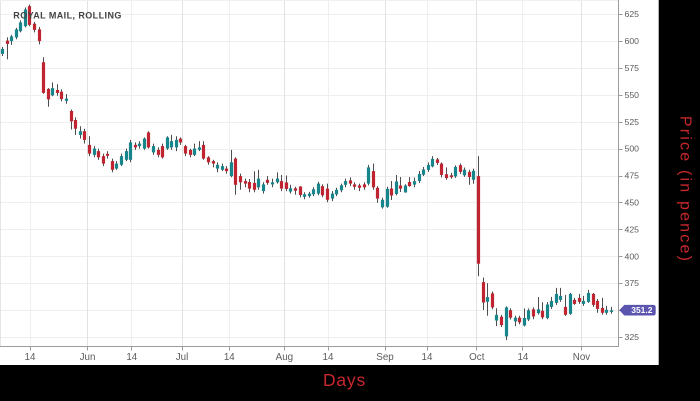 This screenshot has height=401, width=700. I want to click on svg-text: Nov, so click(582, 357).